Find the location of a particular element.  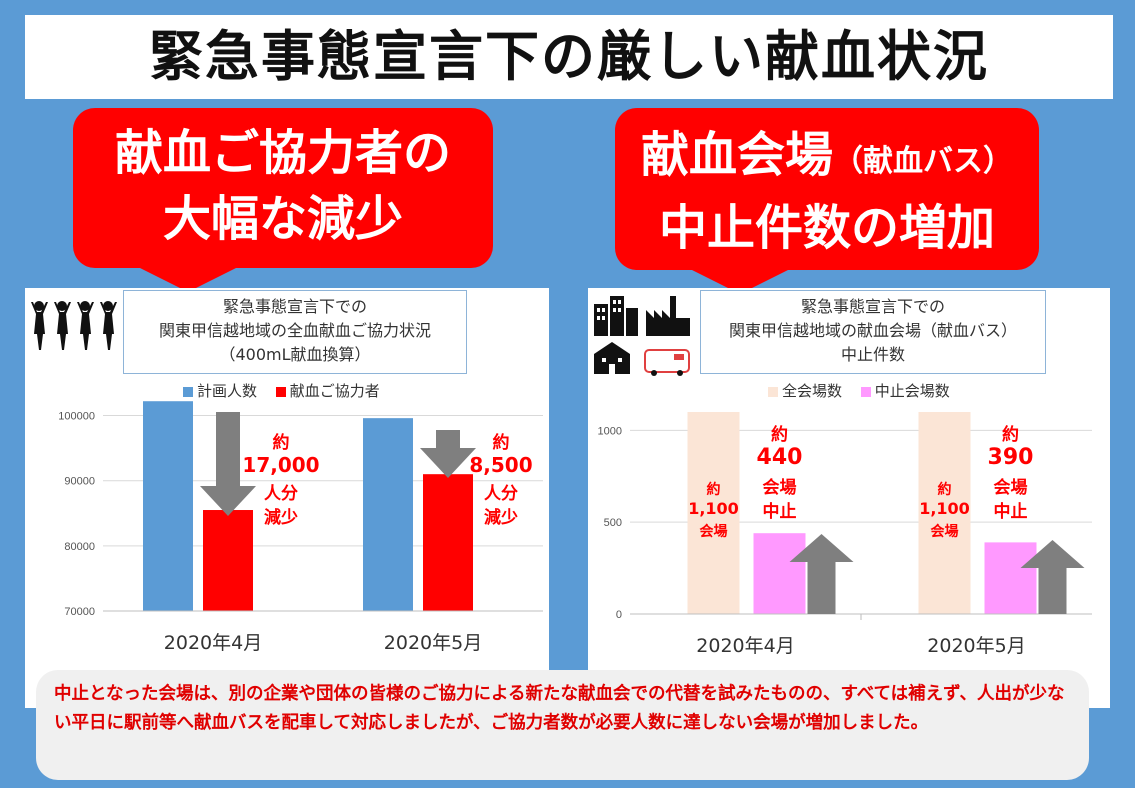

callout-right-line2: 中止件数の増加 is located at coordinates (826, 228).